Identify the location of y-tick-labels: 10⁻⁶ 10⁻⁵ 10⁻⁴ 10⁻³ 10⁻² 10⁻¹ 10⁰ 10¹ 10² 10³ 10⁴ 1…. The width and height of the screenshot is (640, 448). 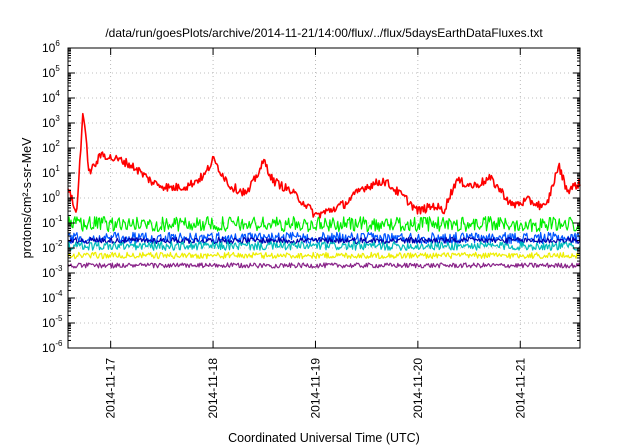
(52, 197).